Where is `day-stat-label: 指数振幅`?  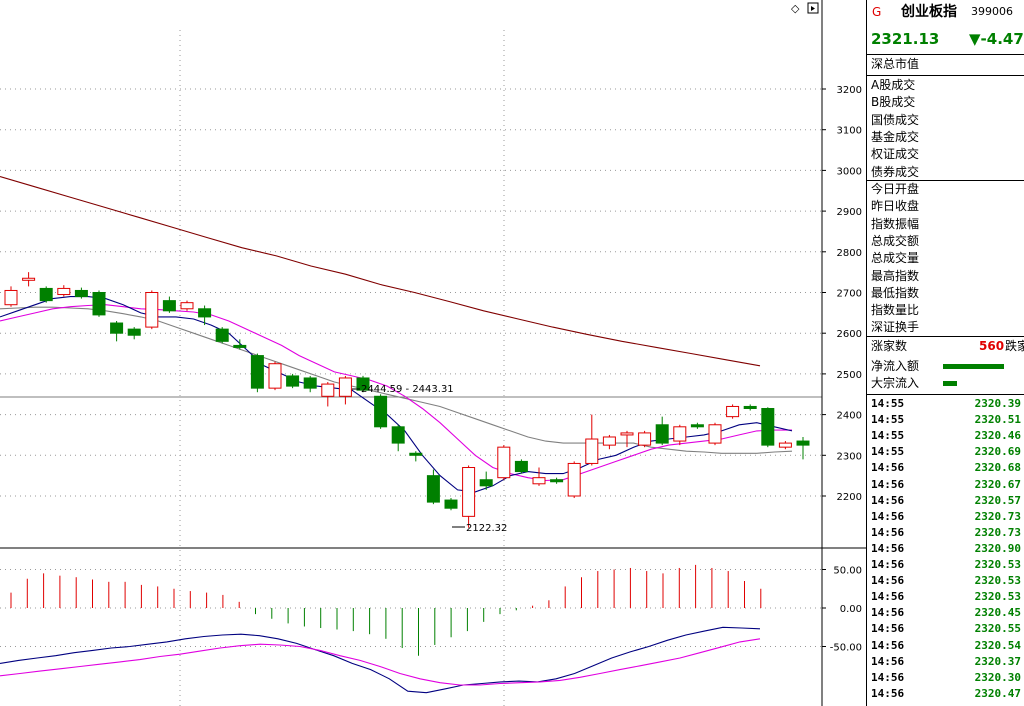 day-stat-label: 指数振幅 is located at coordinates (895, 223).